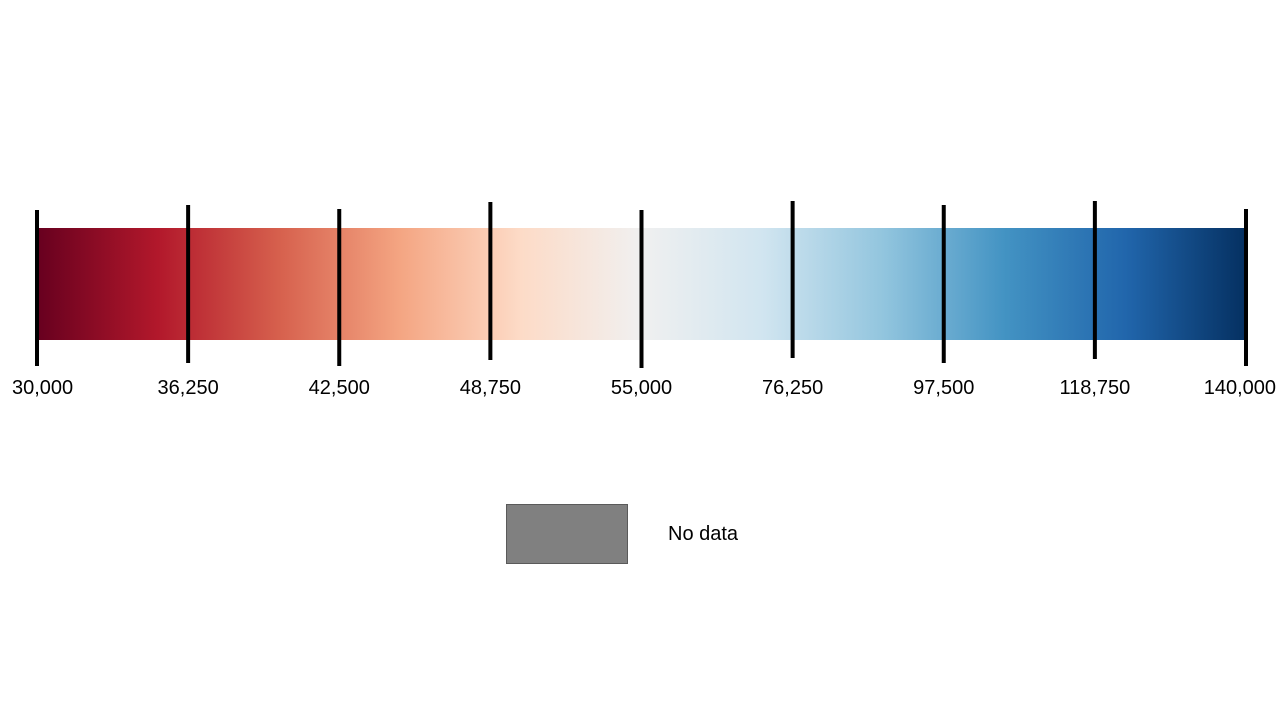  What do you see at coordinates (42, 388) in the screenshot?
I see `colorbar-tick-label: 30,000` at bounding box center [42, 388].